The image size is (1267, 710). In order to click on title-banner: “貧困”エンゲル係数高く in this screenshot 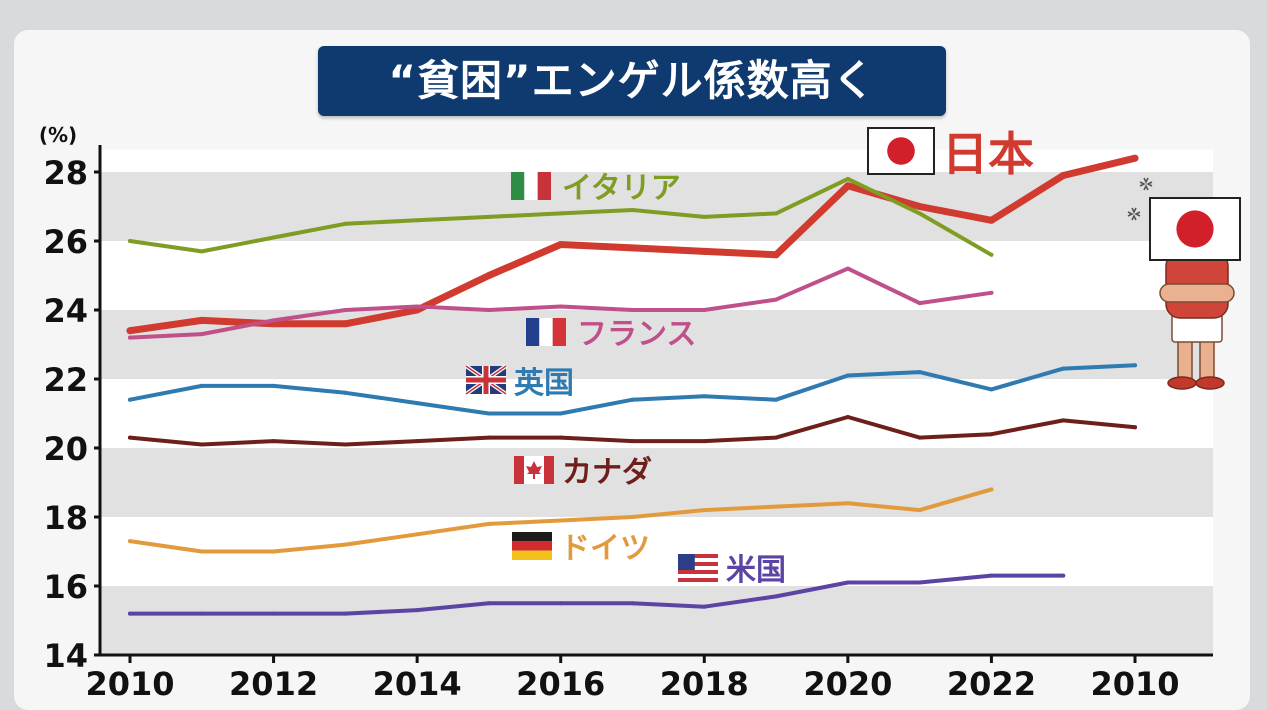, I will do `click(632, 81)`.